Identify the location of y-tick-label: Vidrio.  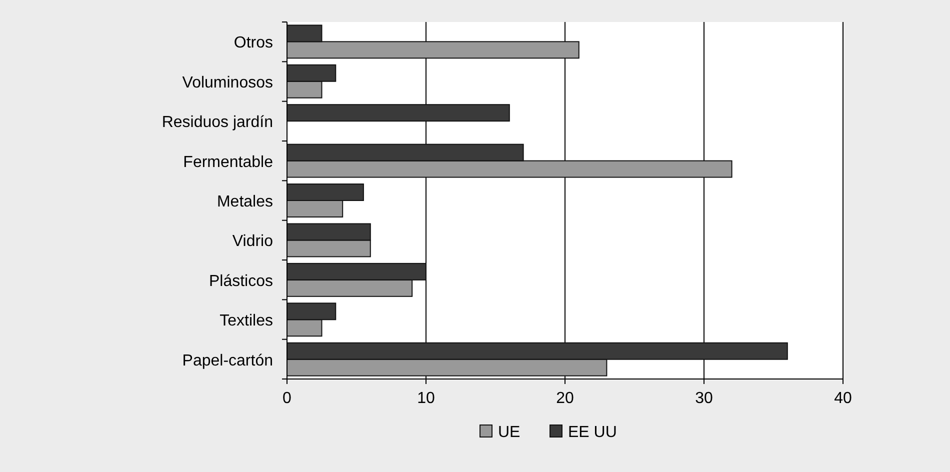
(253, 241).